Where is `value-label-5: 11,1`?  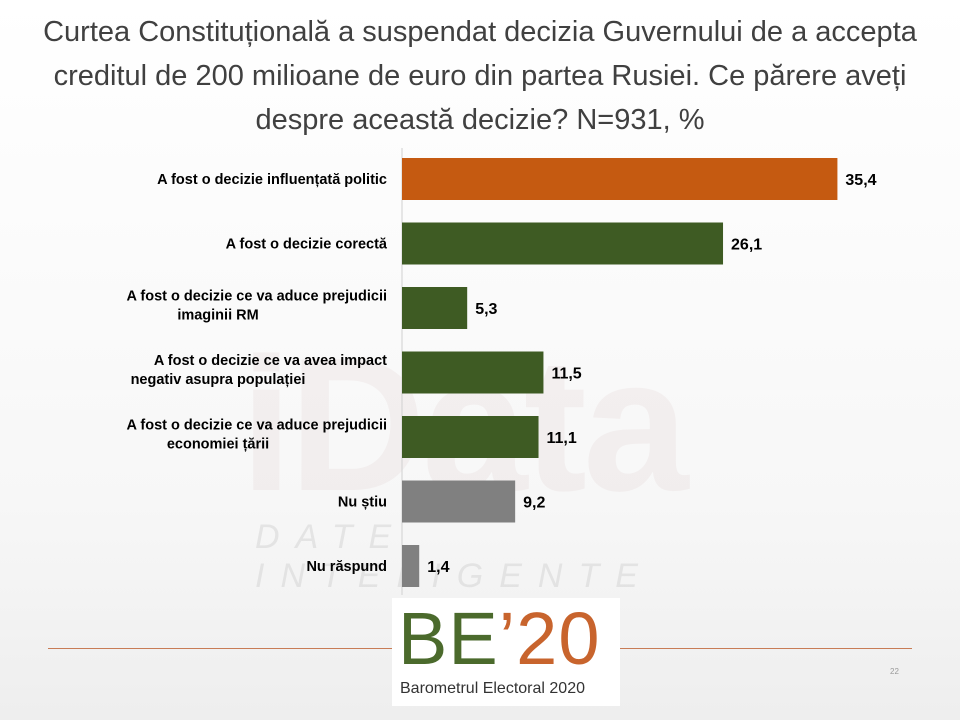 value-label-5: 11,1 is located at coordinates (562, 438).